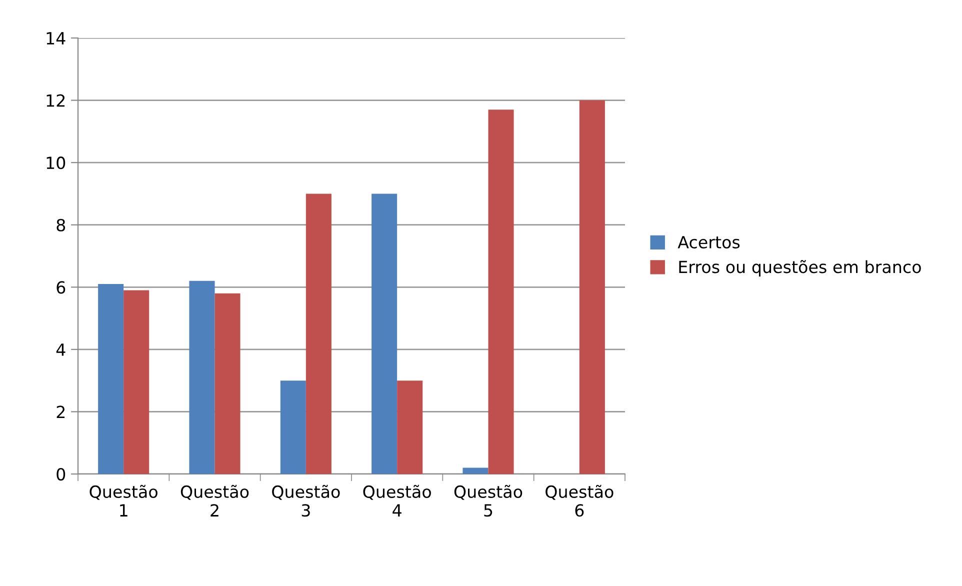  Describe the element at coordinates (61, 474) in the screenshot. I see `y-tick-label: 0` at that location.